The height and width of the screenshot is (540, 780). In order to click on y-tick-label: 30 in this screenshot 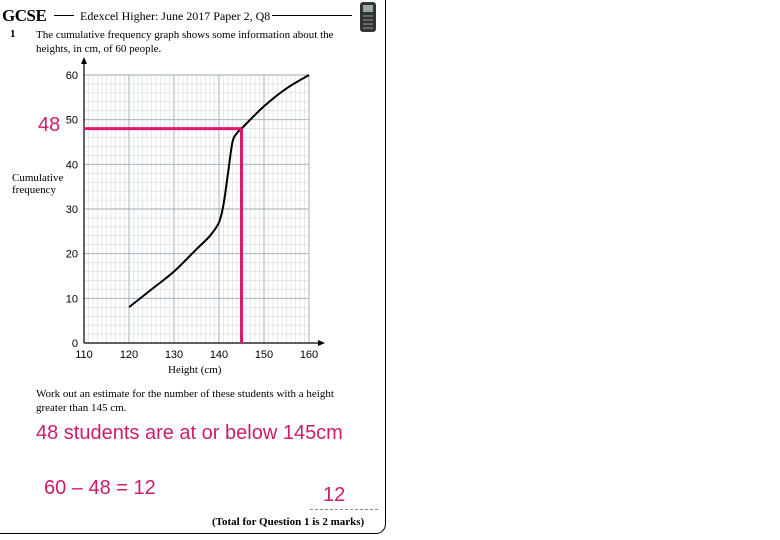, I will do `click(72, 210)`.